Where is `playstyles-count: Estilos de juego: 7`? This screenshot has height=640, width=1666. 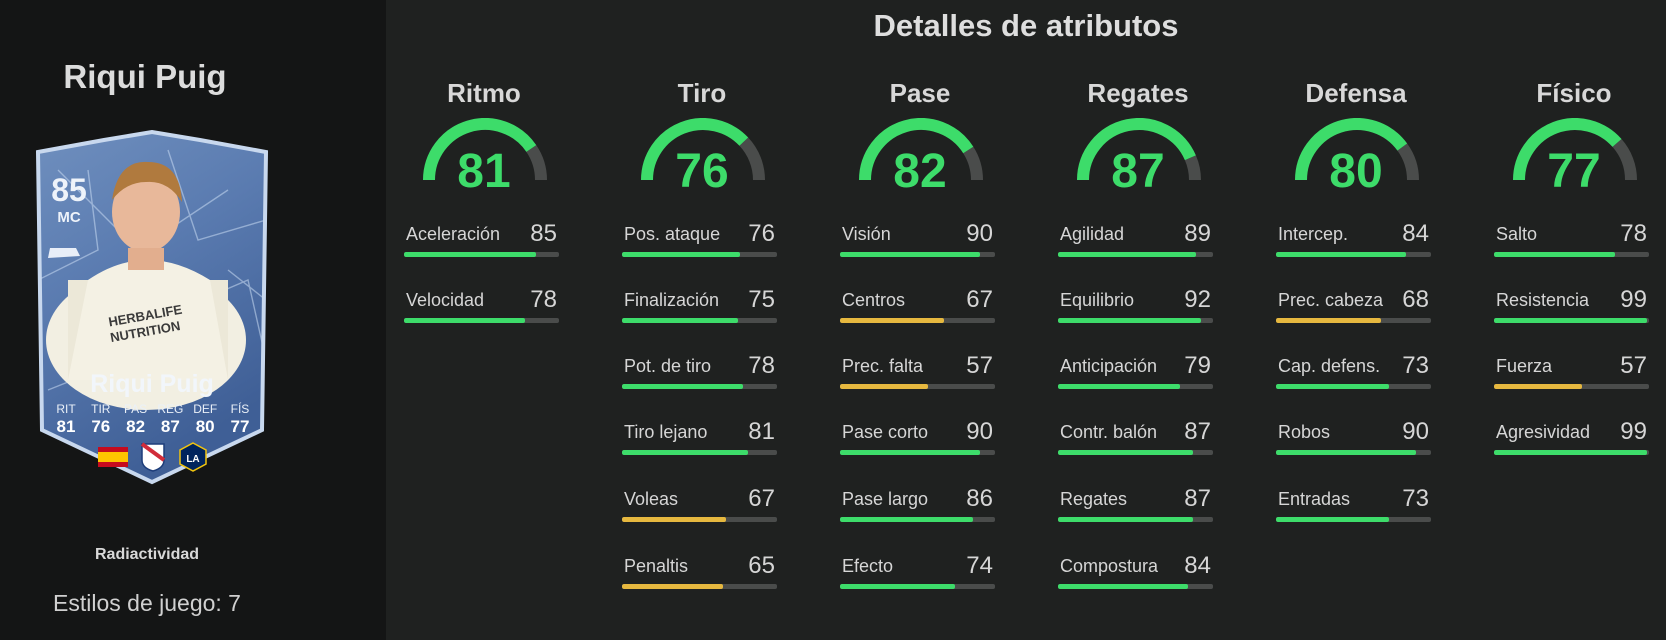
playstyles-count: Estilos de juego: 7 is located at coordinates (147, 603).